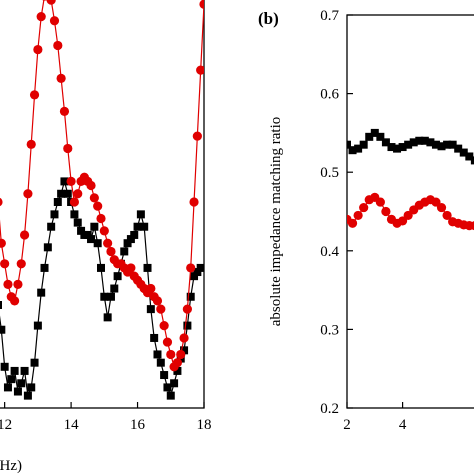  Describe the element at coordinates (329, 252) in the screenshot. I see `y-tick-label: 0.4` at that location.